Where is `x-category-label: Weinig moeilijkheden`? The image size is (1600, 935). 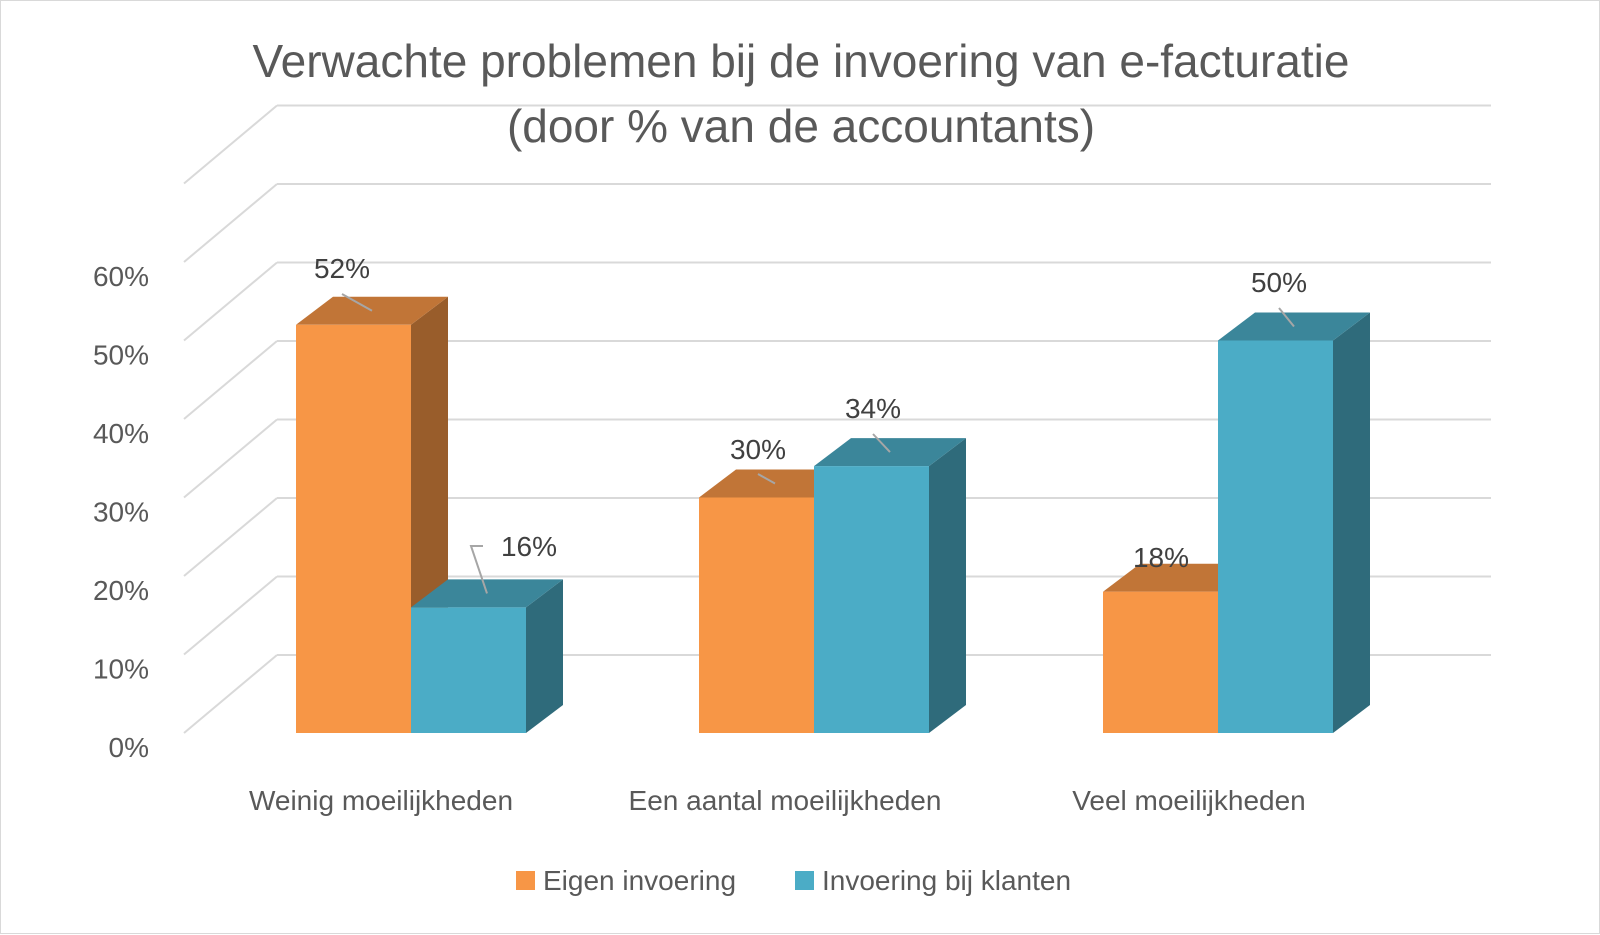 x-category-label: Weinig moeilijkheden is located at coordinates (381, 800).